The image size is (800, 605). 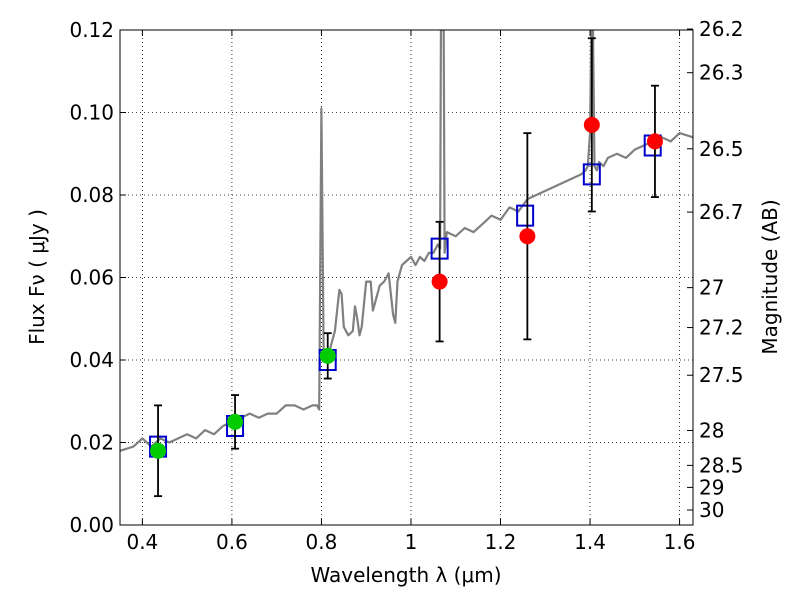 I want to click on x-tick-label: 1.2, so click(x=501, y=542).